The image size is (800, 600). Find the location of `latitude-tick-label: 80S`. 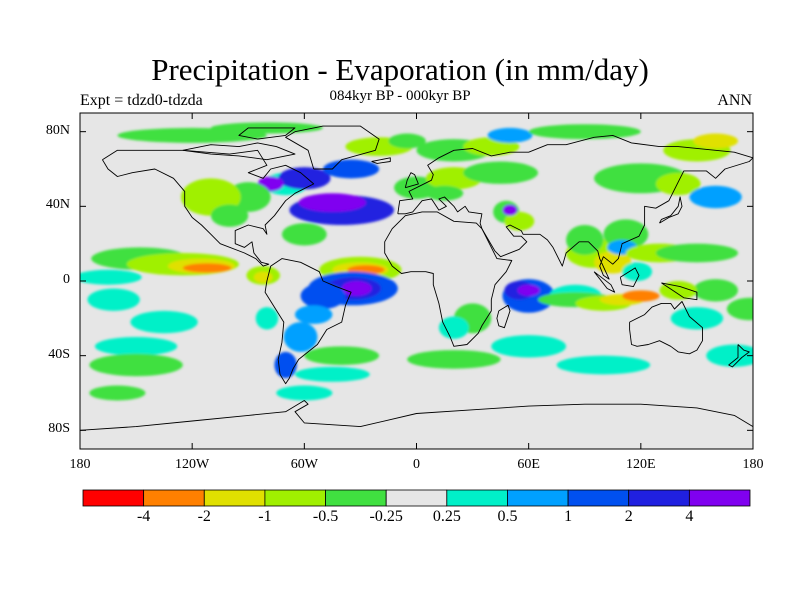

latitude-tick-label: 80S is located at coordinates (59, 429).